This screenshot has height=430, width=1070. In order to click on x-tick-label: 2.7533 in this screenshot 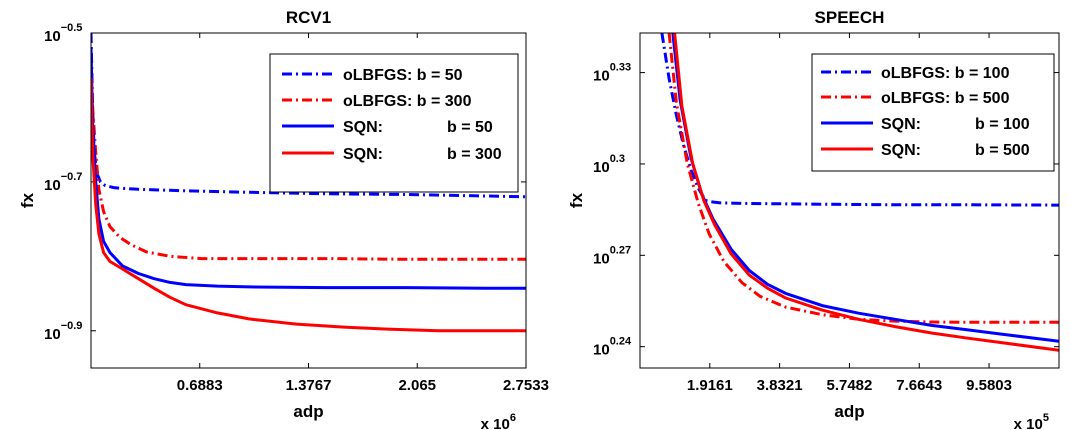, I will do `click(526, 385)`.